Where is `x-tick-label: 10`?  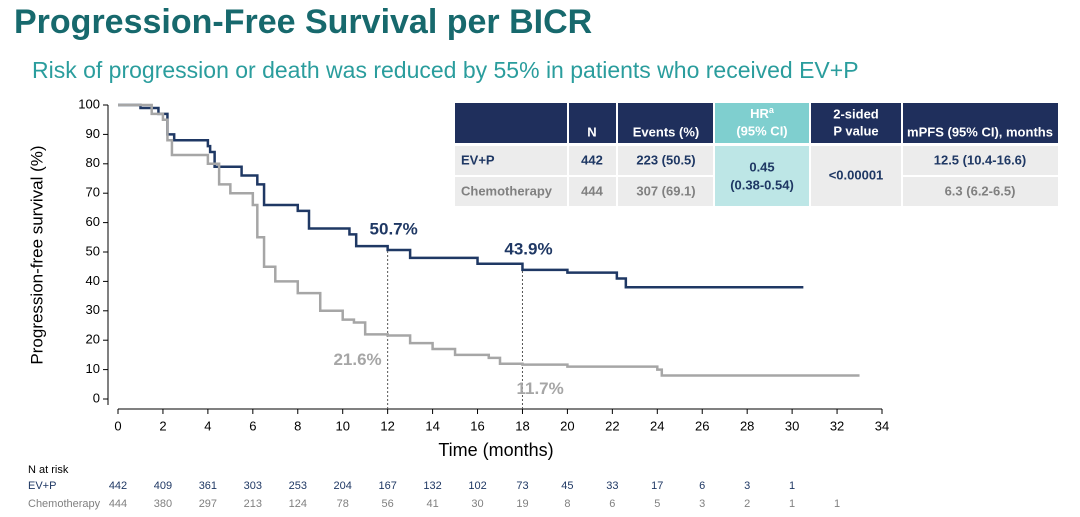
x-tick-label: 10 is located at coordinates (342, 425).